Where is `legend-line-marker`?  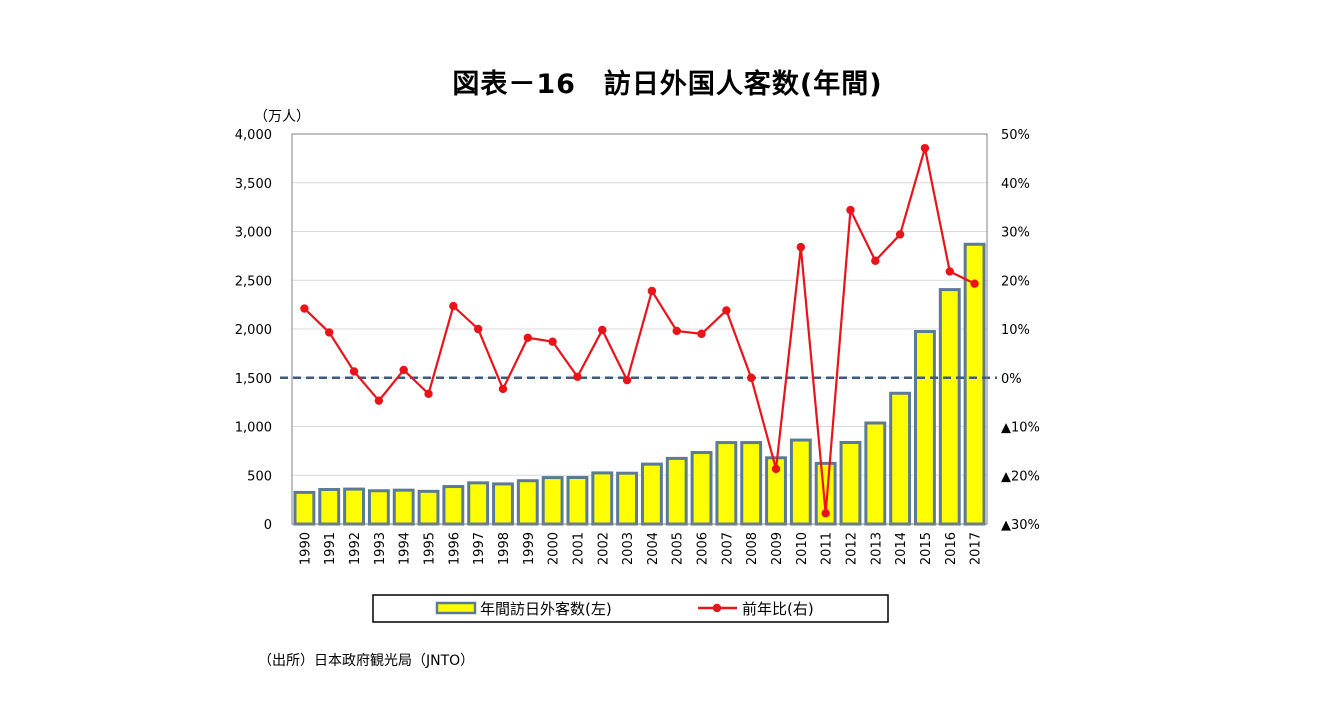 legend-line-marker is located at coordinates (717, 608).